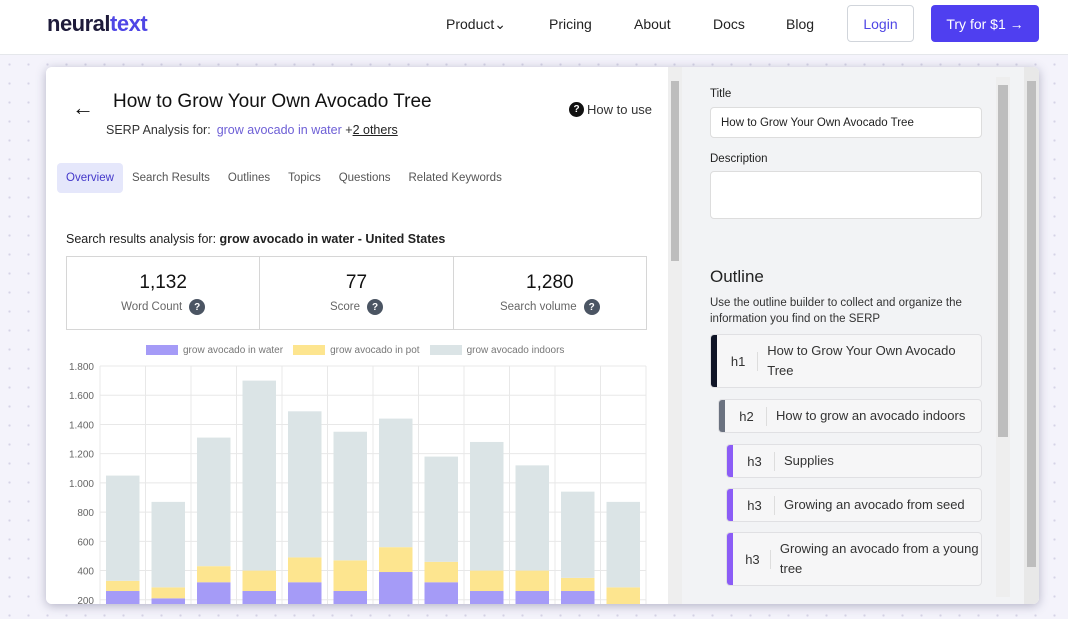  What do you see at coordinates (846, 122) in the screenshot?
I see `title-input: How to Grow Your Own Avocado Tree` at bounding box center [846, 122].